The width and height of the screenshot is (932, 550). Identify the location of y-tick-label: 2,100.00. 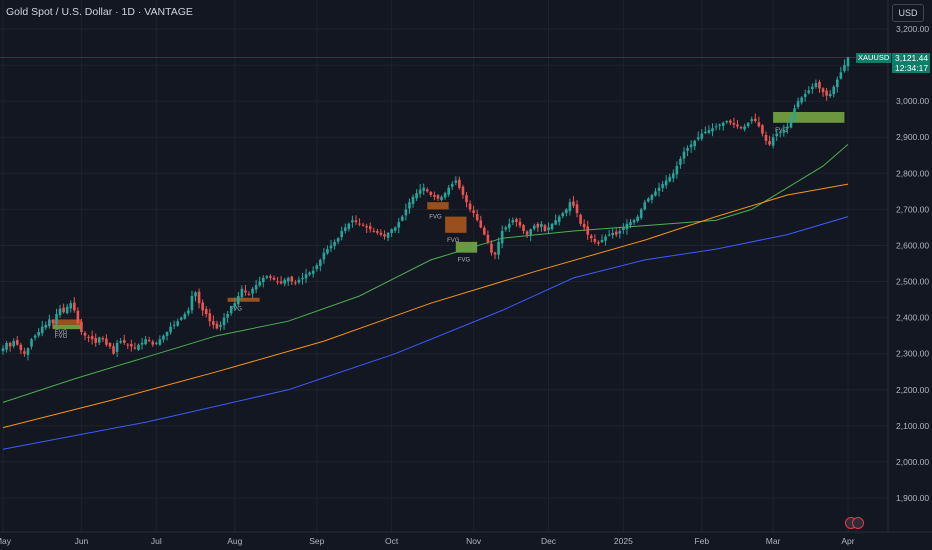
(912, 426).